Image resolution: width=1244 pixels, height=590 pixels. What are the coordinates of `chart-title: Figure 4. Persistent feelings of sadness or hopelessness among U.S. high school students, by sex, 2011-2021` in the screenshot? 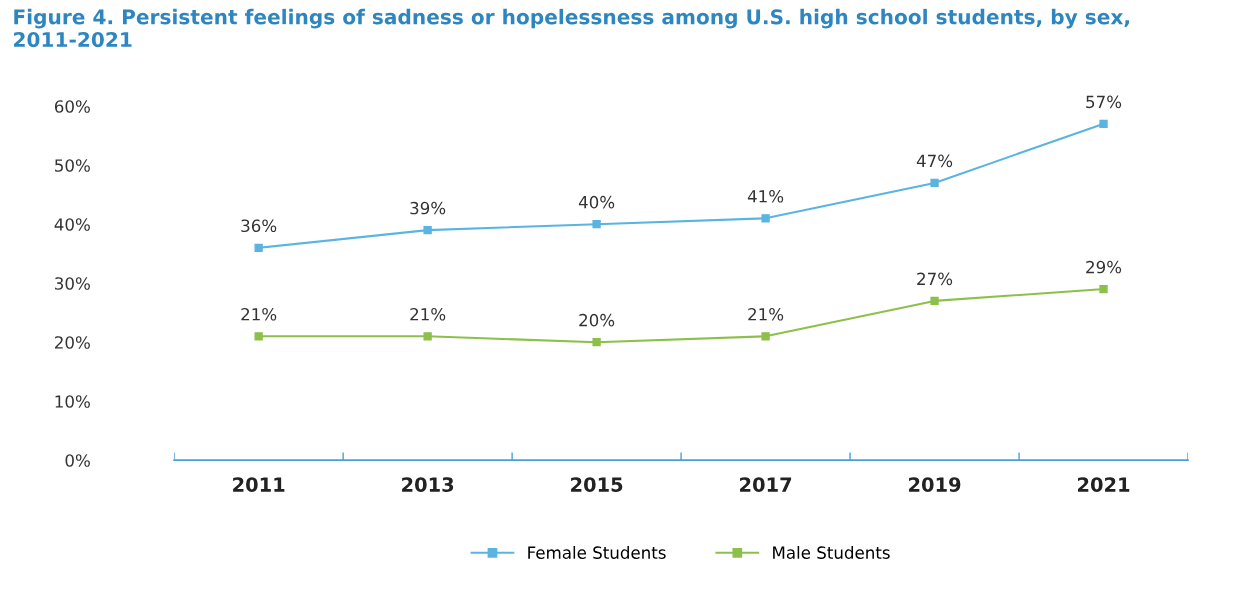 It's located at (571, 28).